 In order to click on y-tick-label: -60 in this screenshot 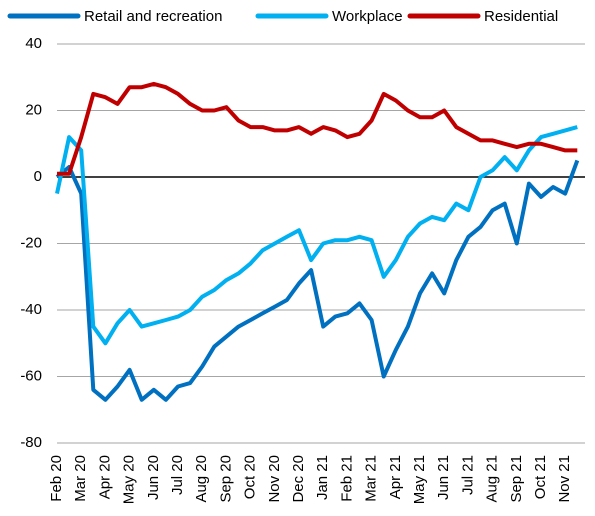, I will do `click(31, 375)`.